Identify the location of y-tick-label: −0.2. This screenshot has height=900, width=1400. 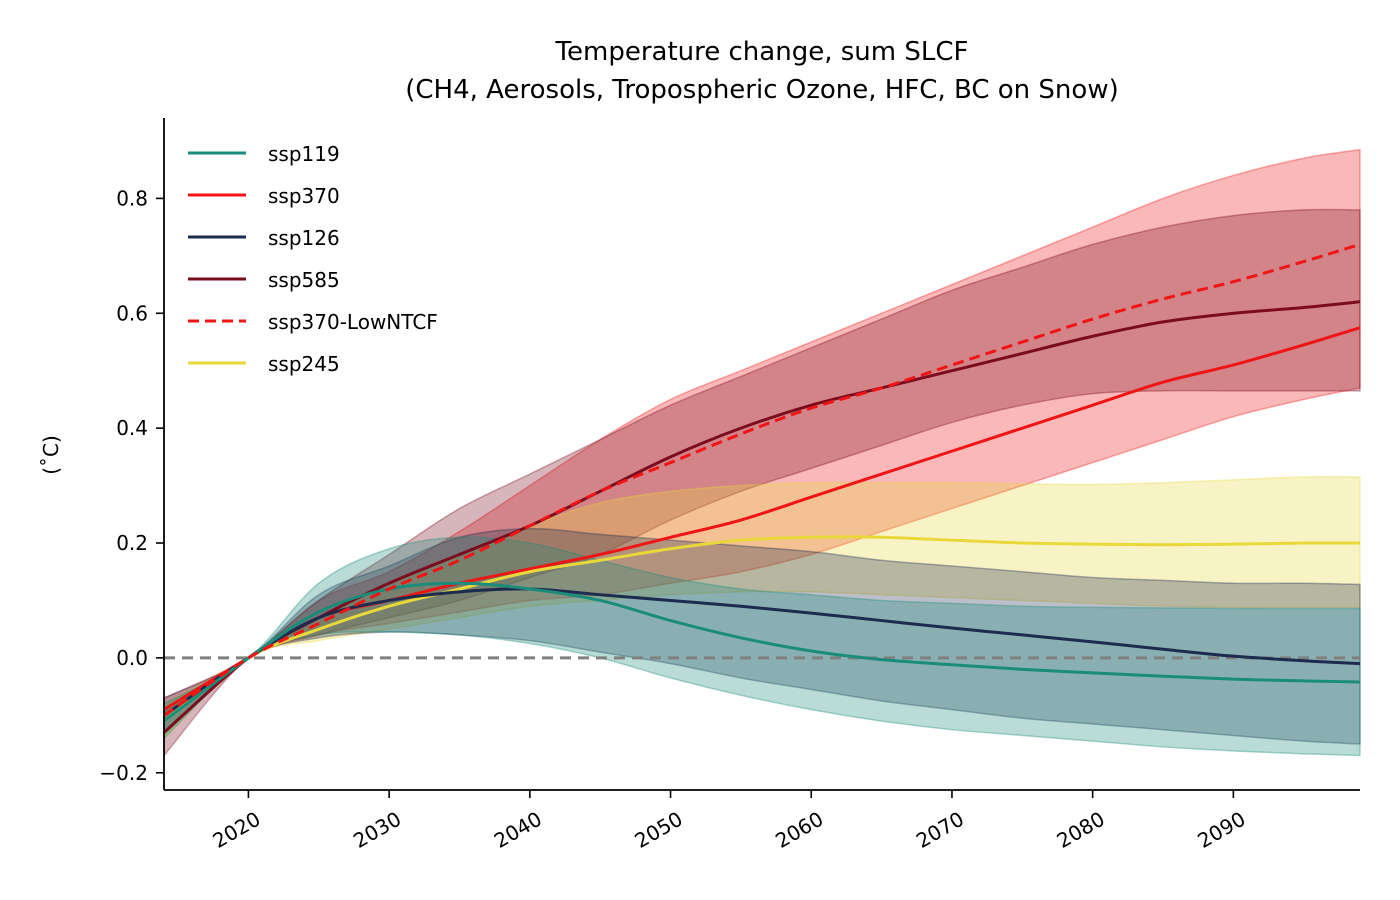
(123, 773).